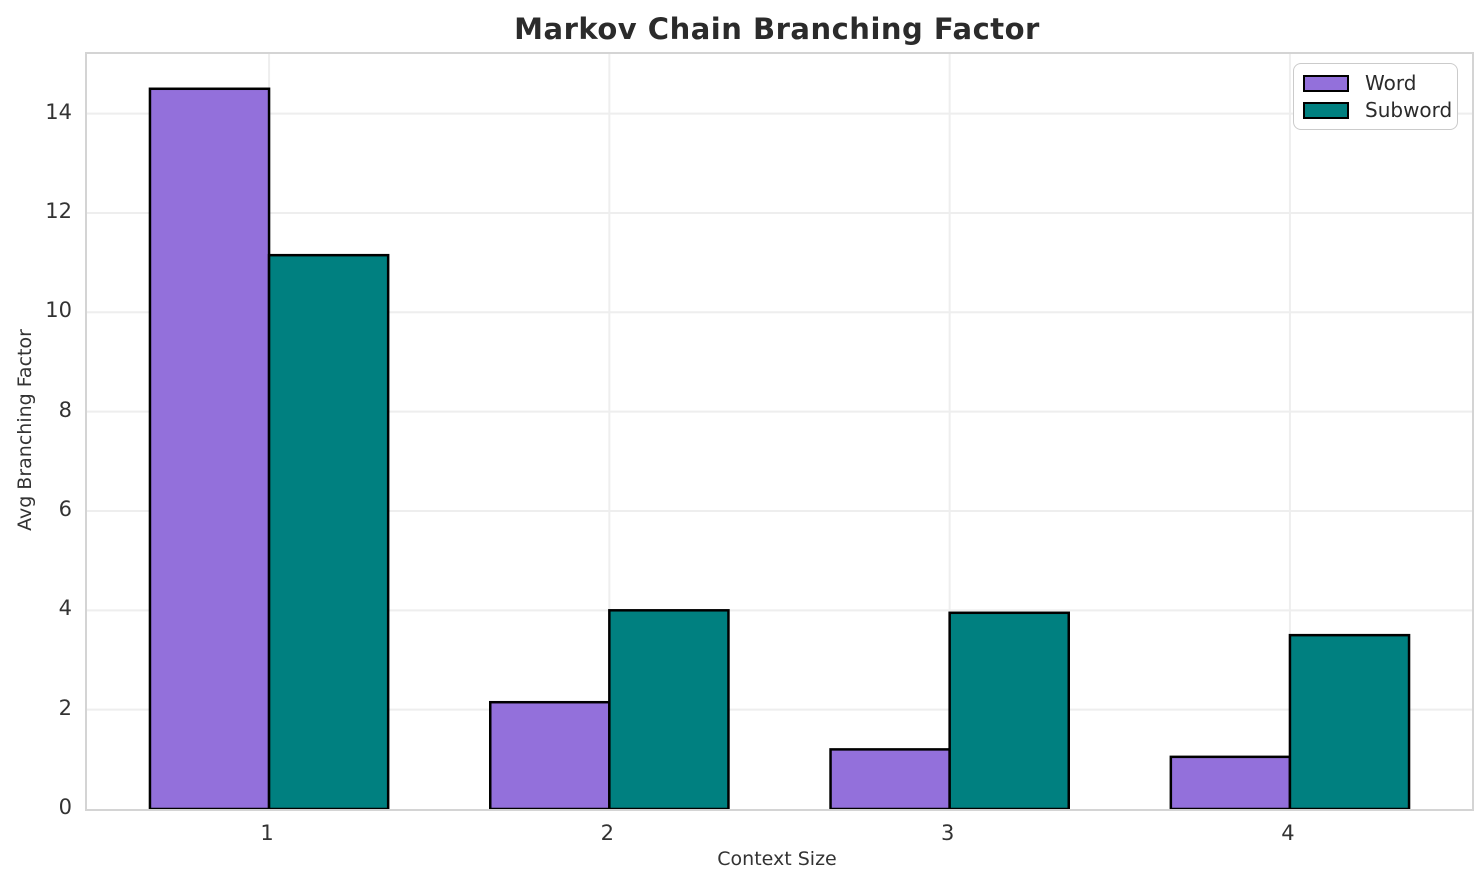  I want to click on y-axis-label: Avg Branching Factor, so click(25, 430).